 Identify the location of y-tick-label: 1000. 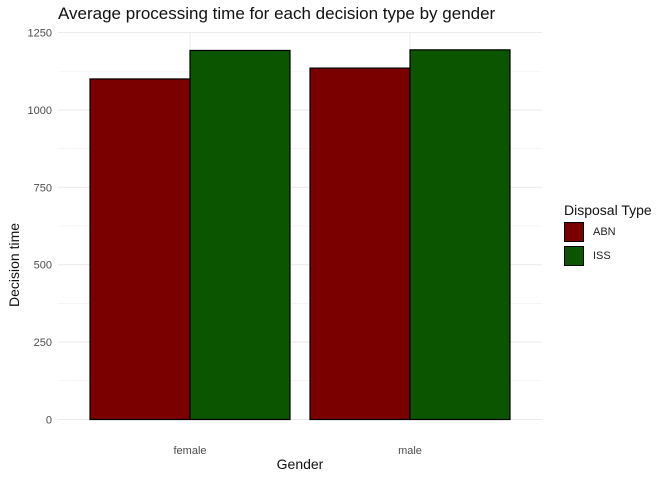
(40, 111).